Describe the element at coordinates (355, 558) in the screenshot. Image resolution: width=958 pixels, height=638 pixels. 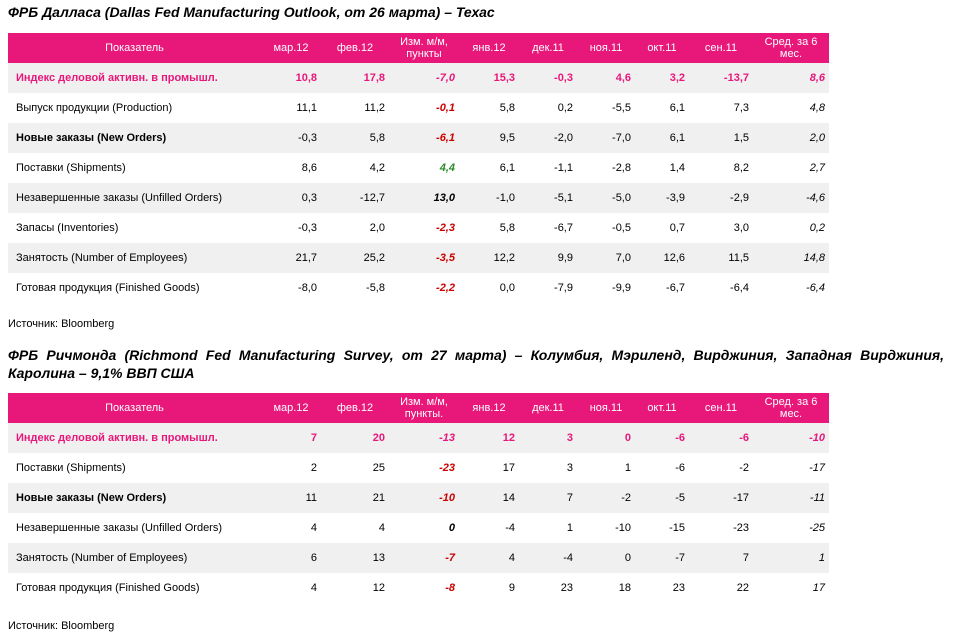
I see `value-cell: 13` at that location.